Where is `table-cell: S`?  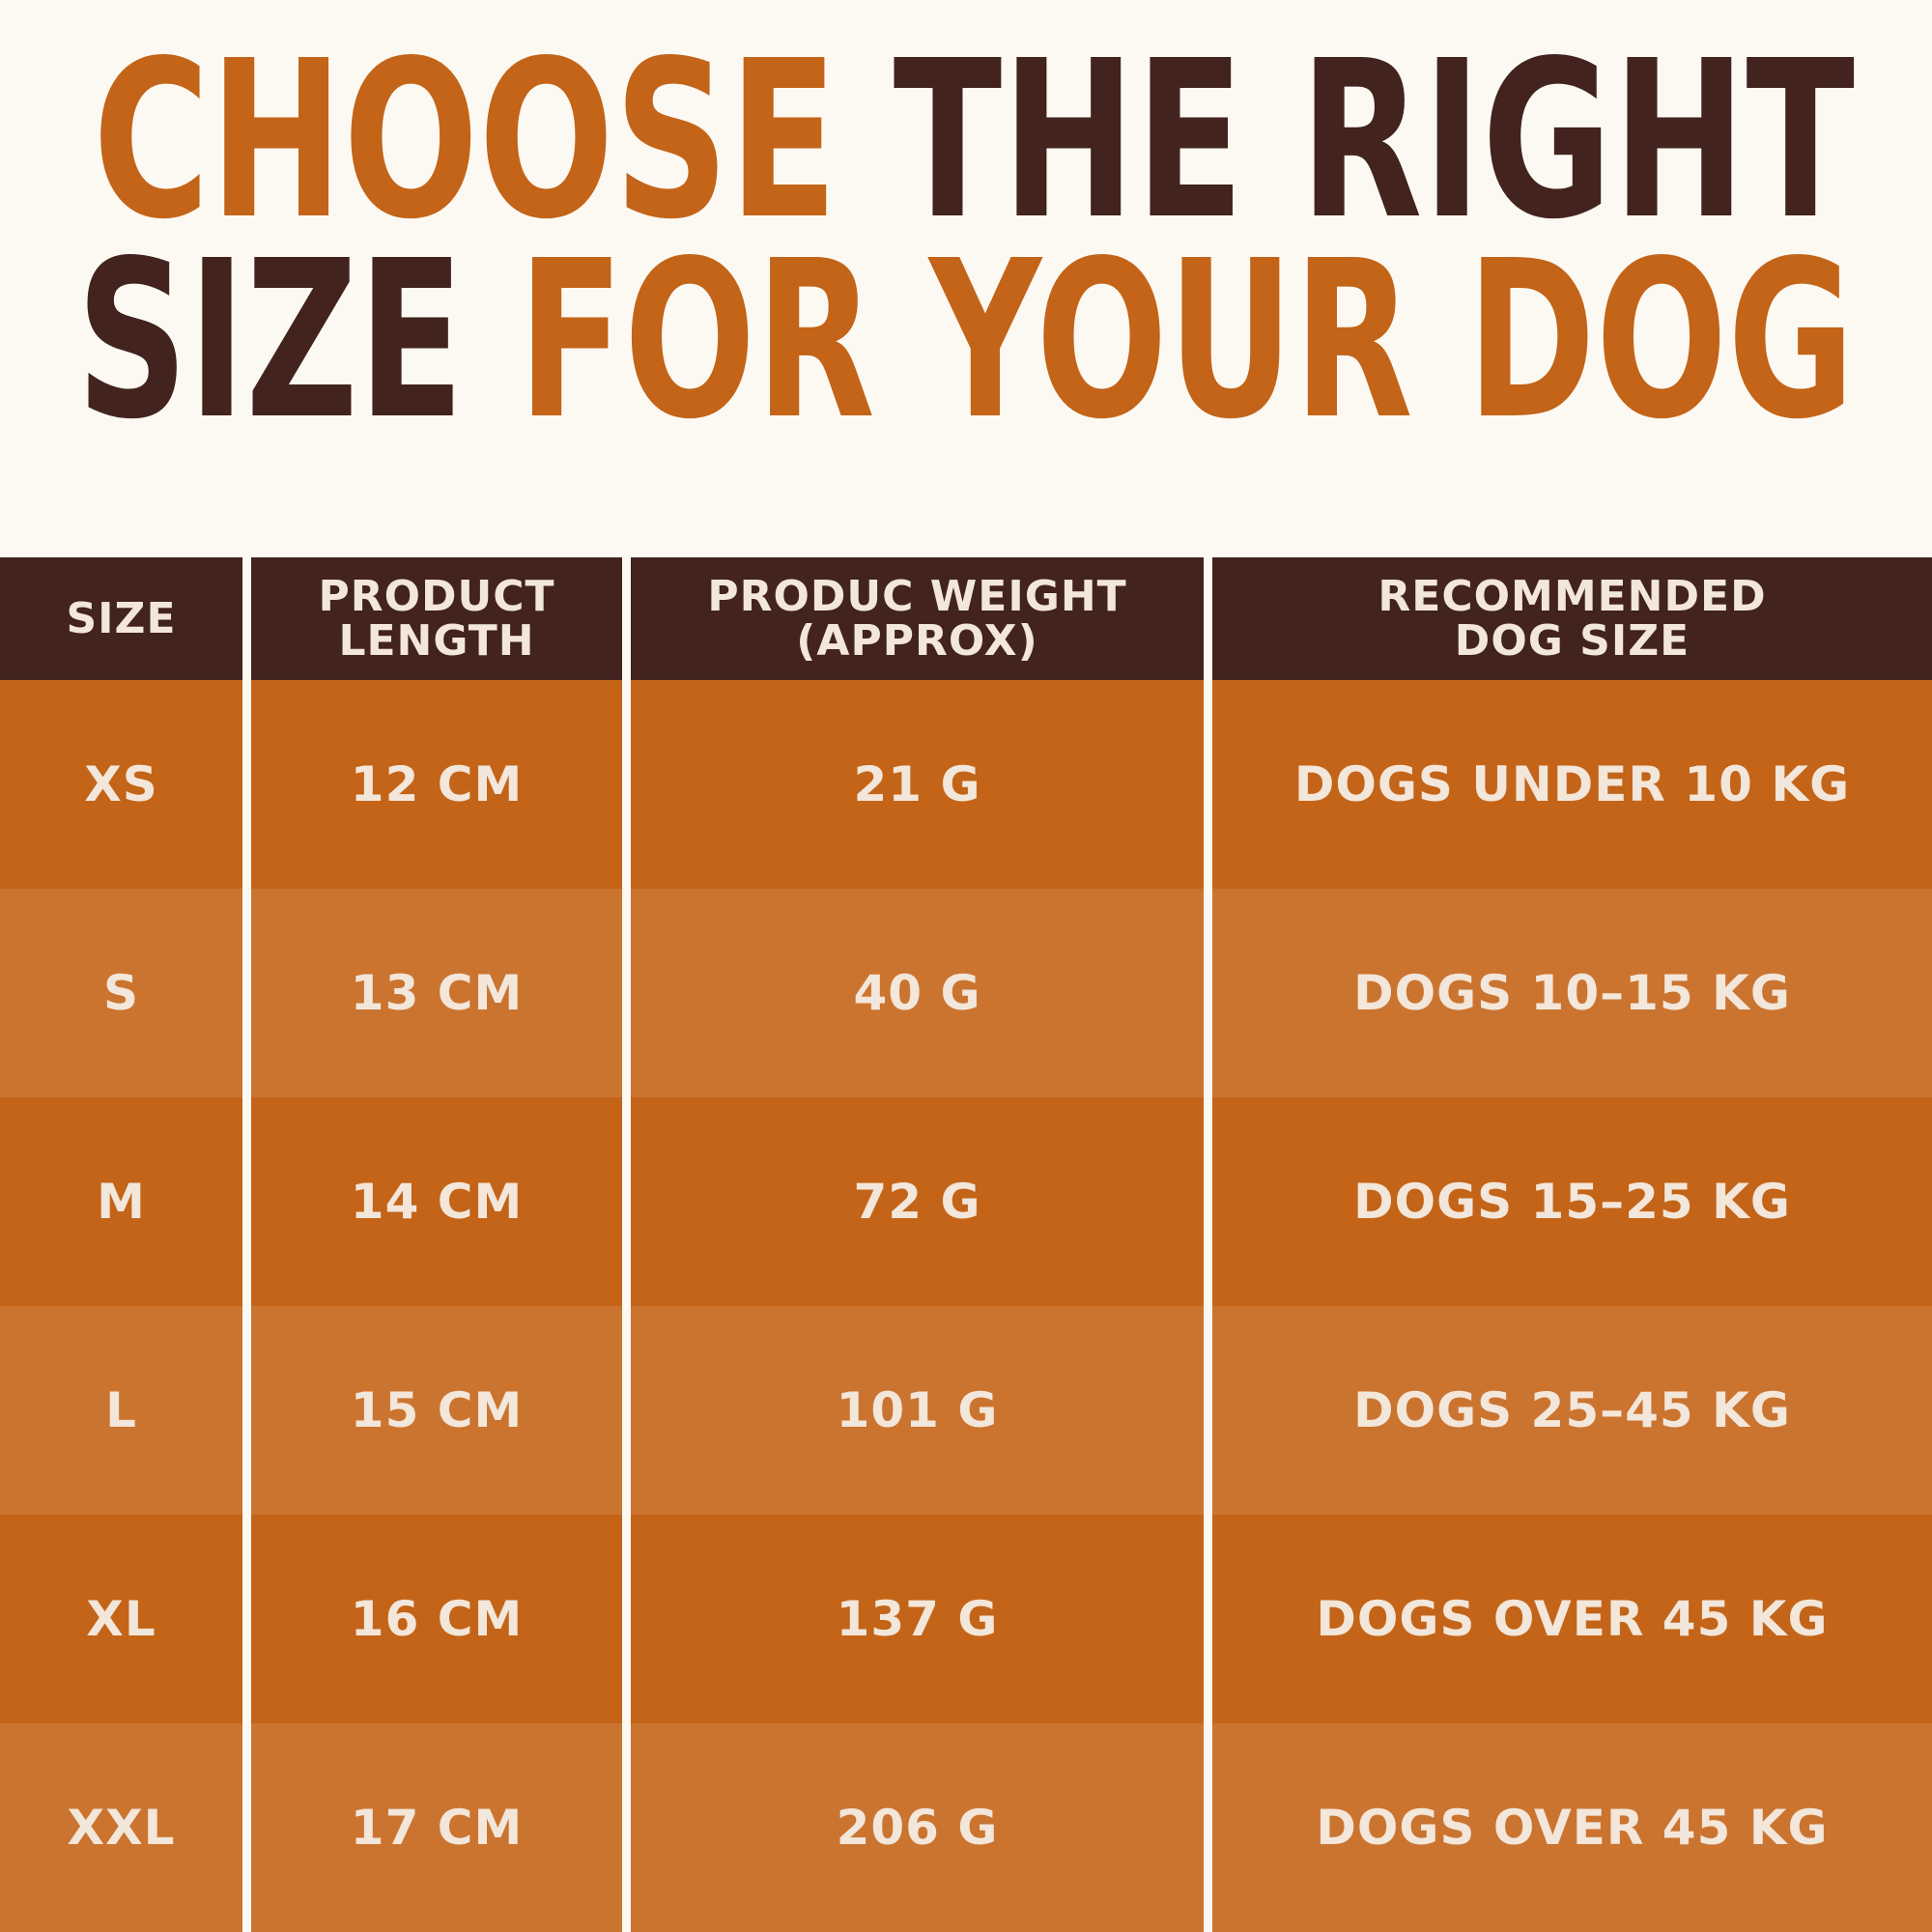
table-cell: S is located at coordinates (121, 993).